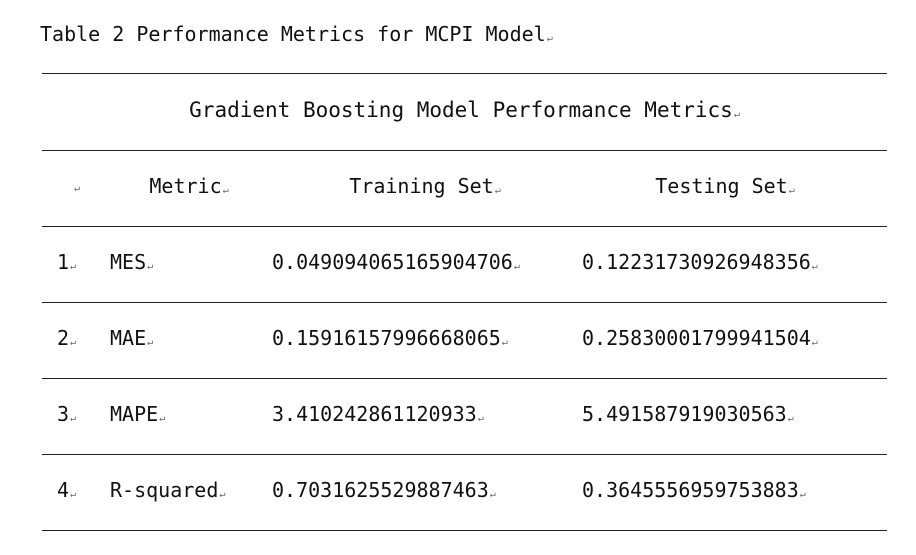 The width and height of the screenshot is (916, 555). I want to click on table-row-3-index: 3↵, so click(66, 414).